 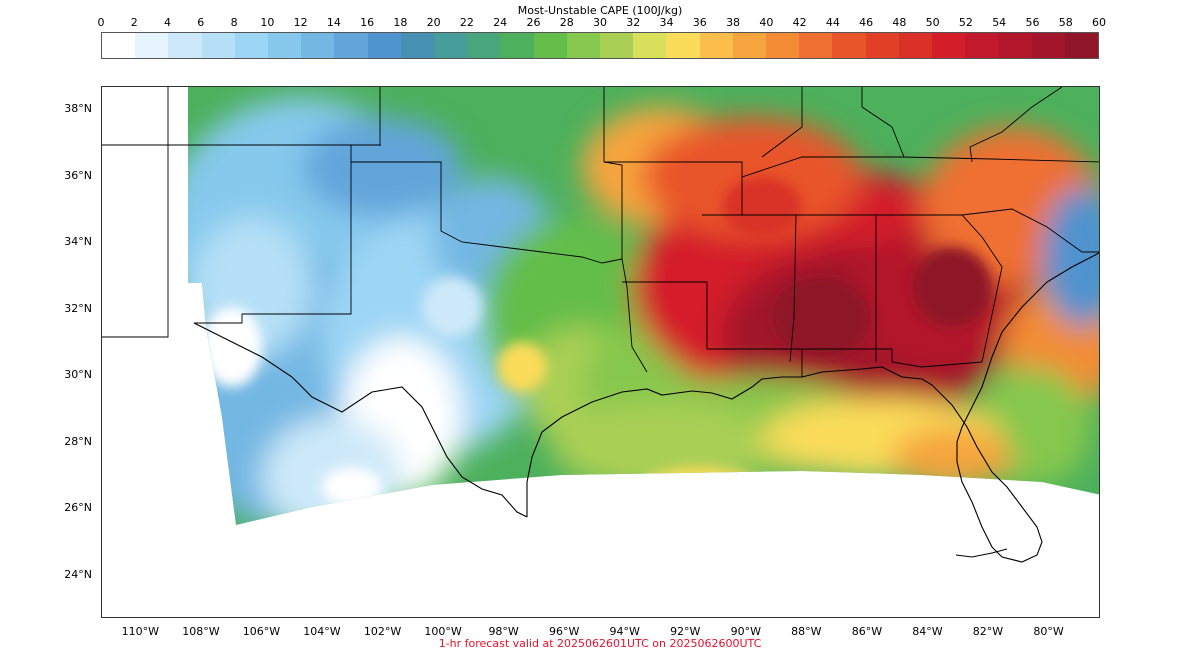 I want to click on longitude-label: 80°W, so click(x=1048, y=631).